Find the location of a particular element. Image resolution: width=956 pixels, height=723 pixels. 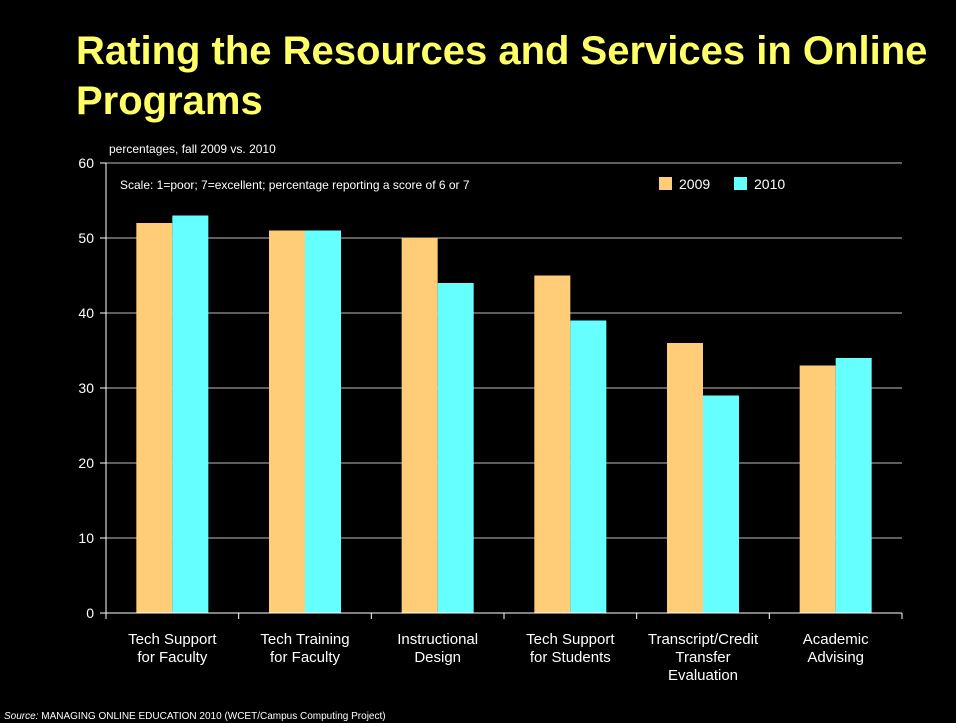

x-category-label: Tech Support for Students is located at coordinates (570, 648).